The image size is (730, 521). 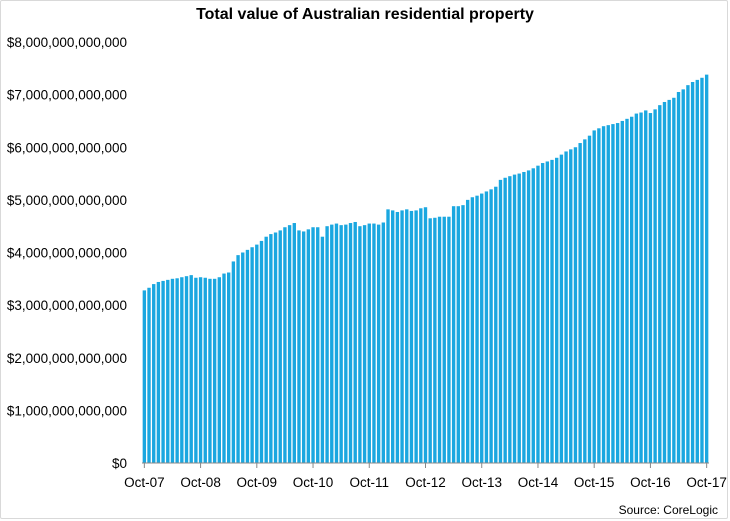 What do you see at coordinates (67, 42) in the screenshot?
I see `y-tick-label: $8,000,000,000,000` at bounding box center [67, 42].